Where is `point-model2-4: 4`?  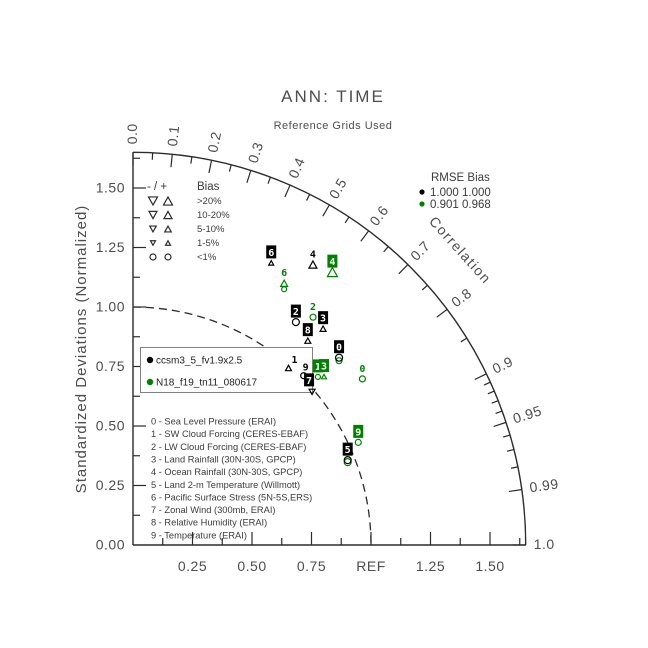
point-model2-4: 4 is located at coordinates (332, 266).